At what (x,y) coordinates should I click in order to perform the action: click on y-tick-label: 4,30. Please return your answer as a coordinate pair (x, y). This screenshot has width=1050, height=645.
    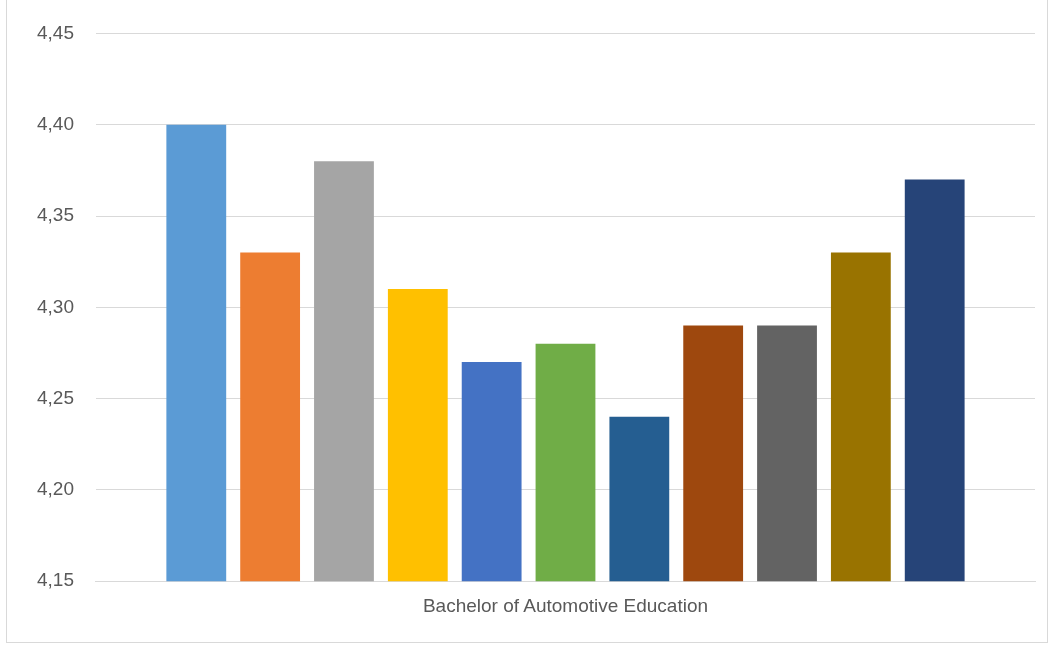
    Looking at the image, I should click on (55, 306).